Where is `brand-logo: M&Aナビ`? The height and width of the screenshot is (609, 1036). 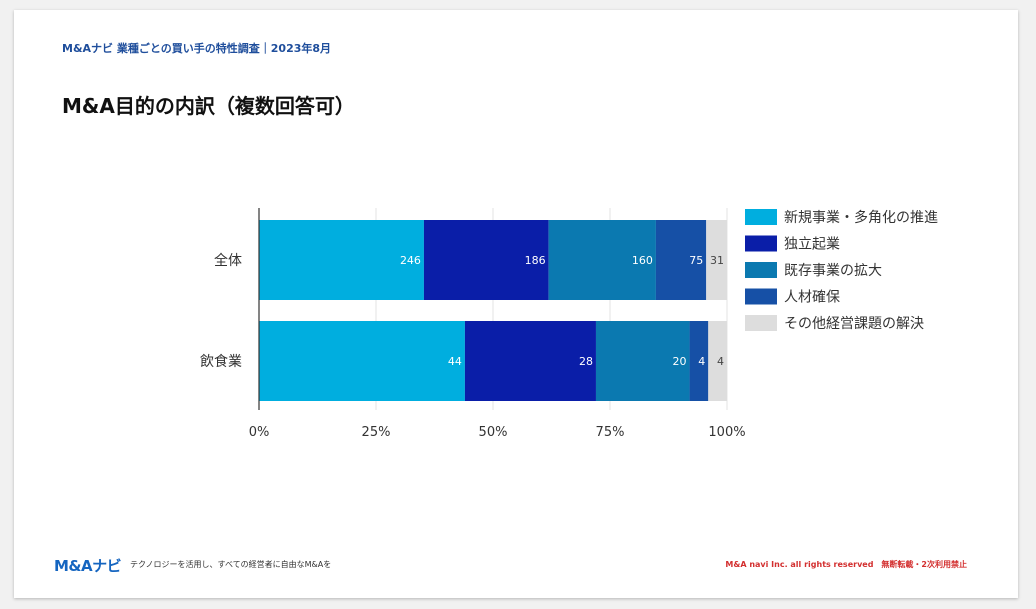 brand-logo: M&Aナビ is located at coordinates (88, 566).